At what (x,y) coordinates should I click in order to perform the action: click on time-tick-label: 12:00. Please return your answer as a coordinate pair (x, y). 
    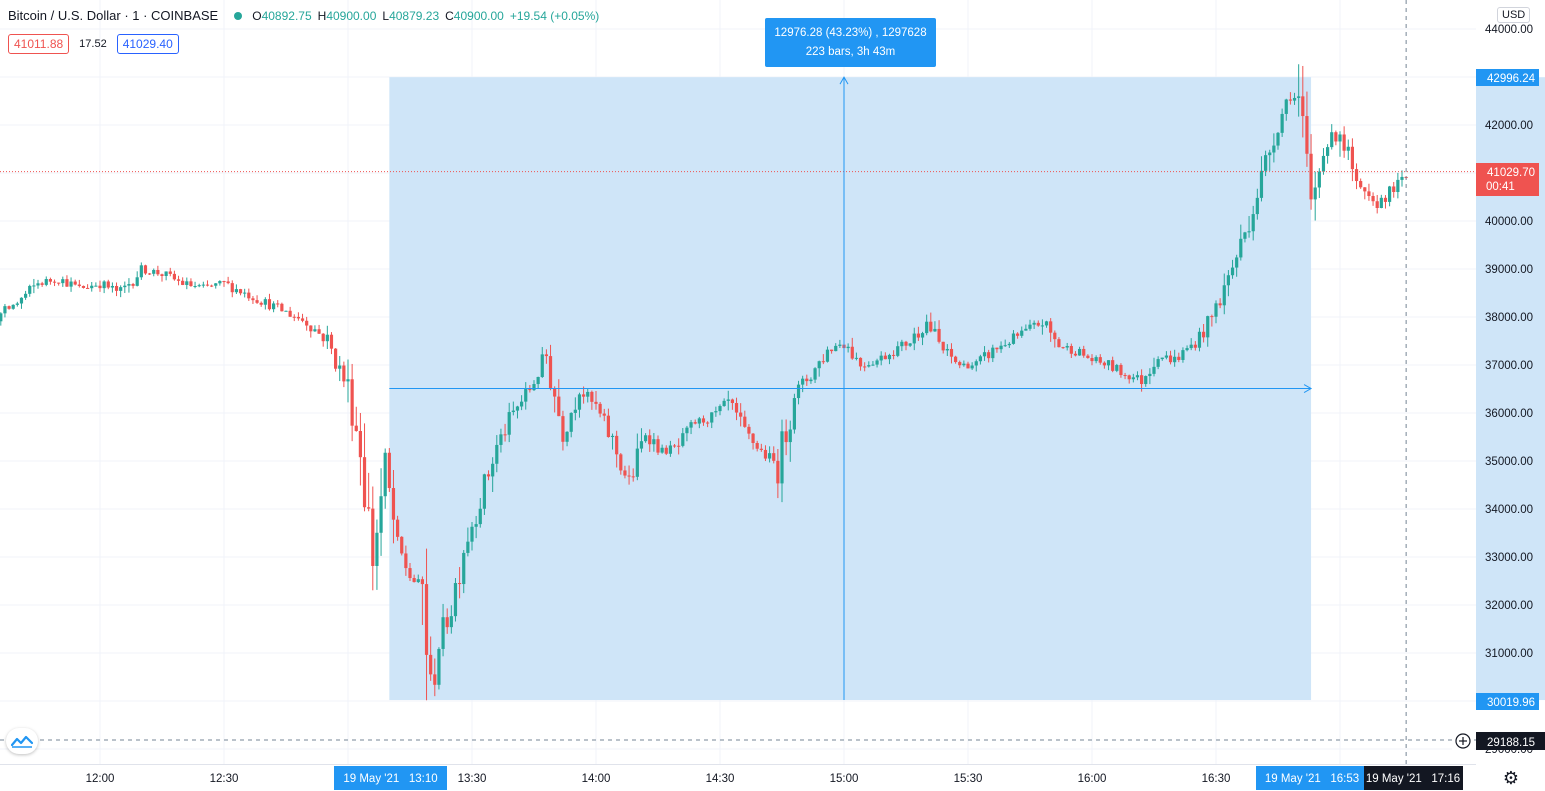
    Looking at the image, I should click on (100, 779).